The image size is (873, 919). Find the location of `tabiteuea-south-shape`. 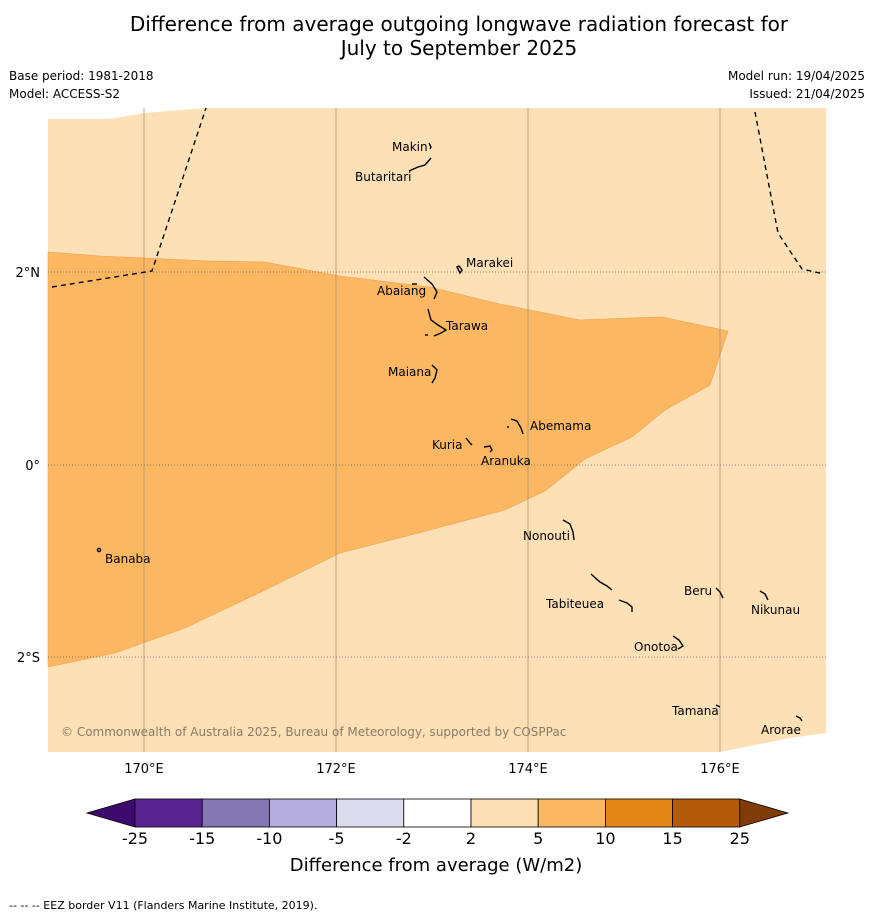

tabiteuea-south-shape is located at coordinates (625, 605).